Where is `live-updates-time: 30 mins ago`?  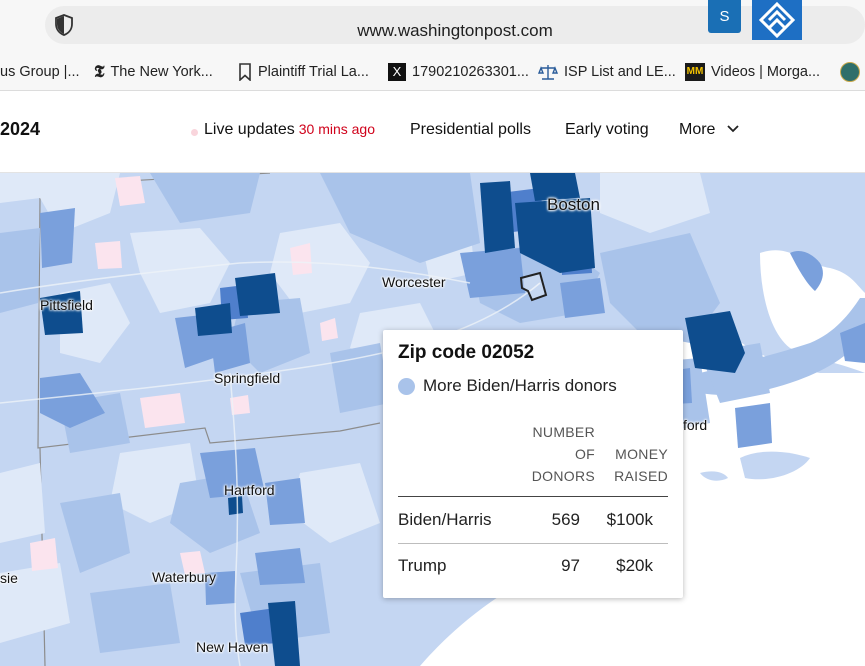
live-updates-time: 30 mins ago is located at coordinates (337, 129).